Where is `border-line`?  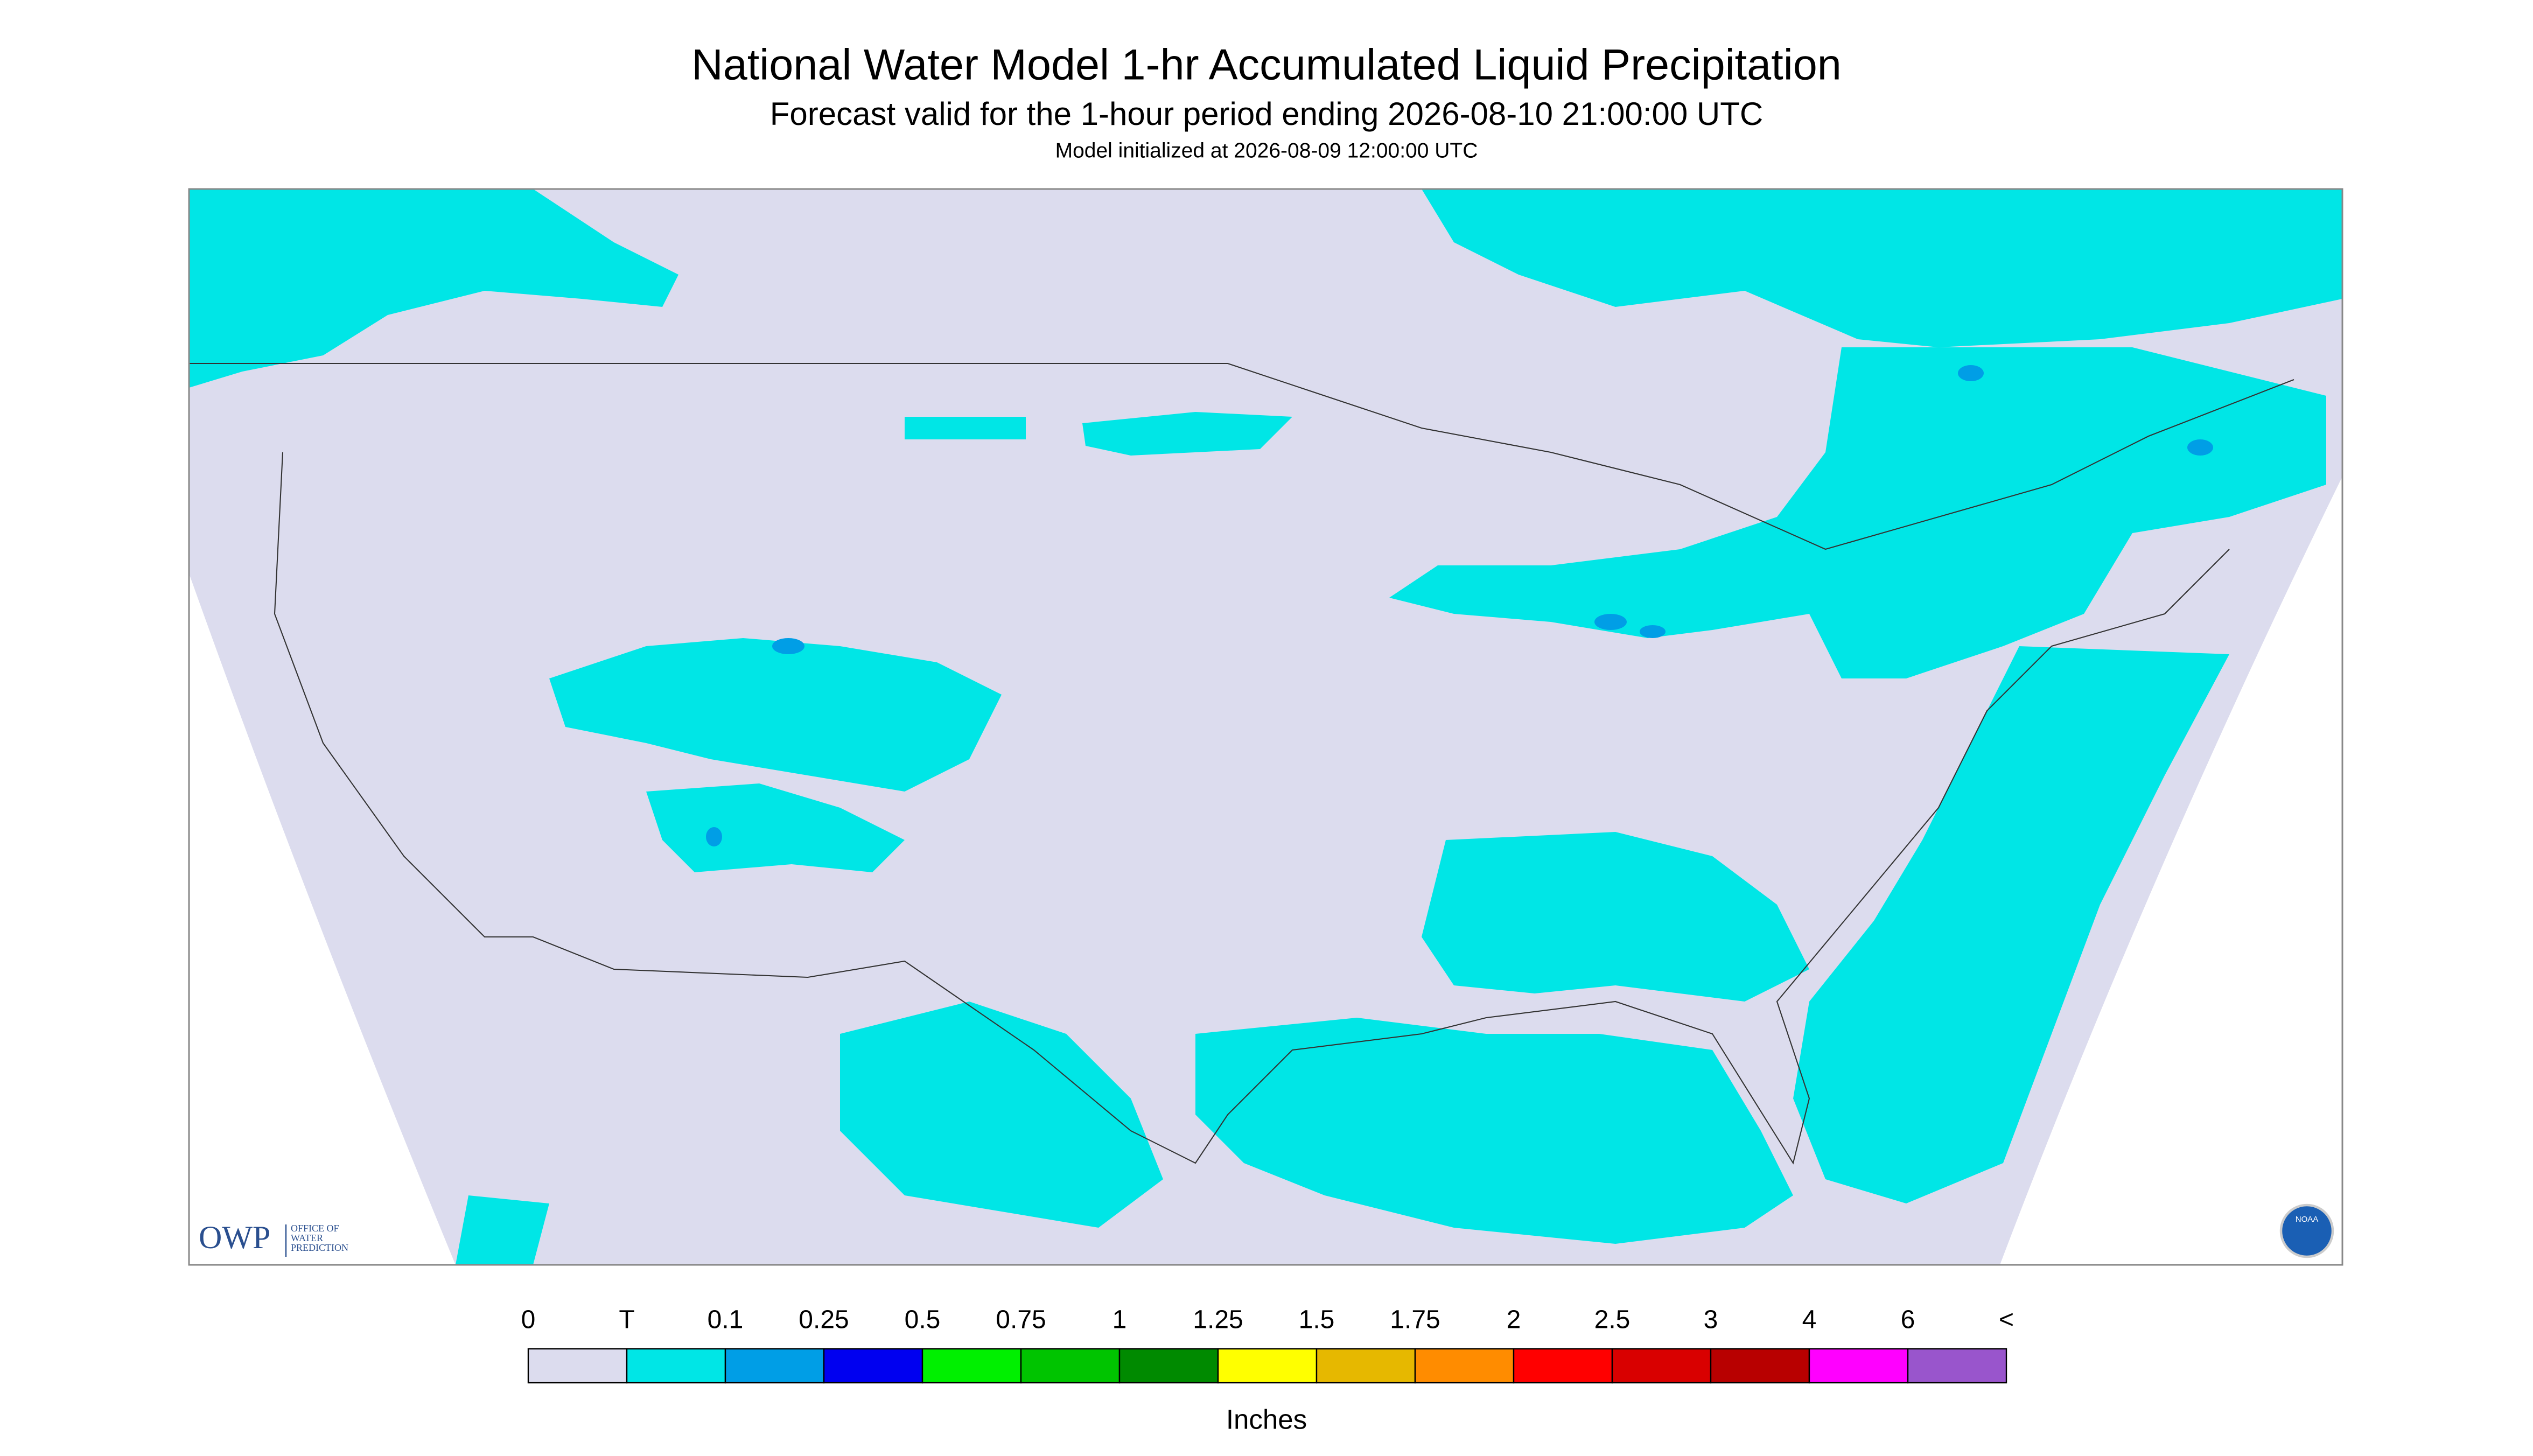
border-line is located at coordinates (1241, 456).